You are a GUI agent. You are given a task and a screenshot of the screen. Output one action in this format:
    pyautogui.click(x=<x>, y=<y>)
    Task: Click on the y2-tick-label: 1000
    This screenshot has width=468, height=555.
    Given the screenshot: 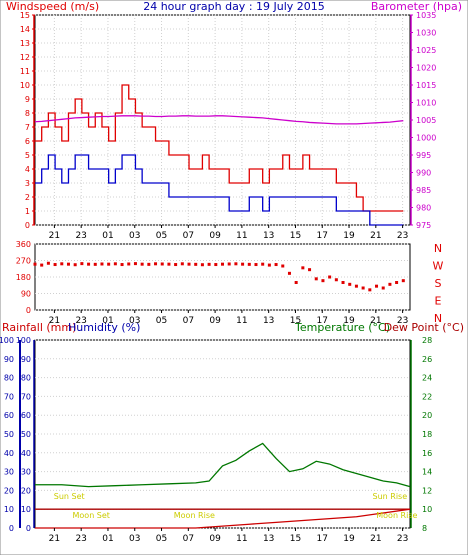 What is the action you would take?
    pyautogui.click(x=426, y=138)
    